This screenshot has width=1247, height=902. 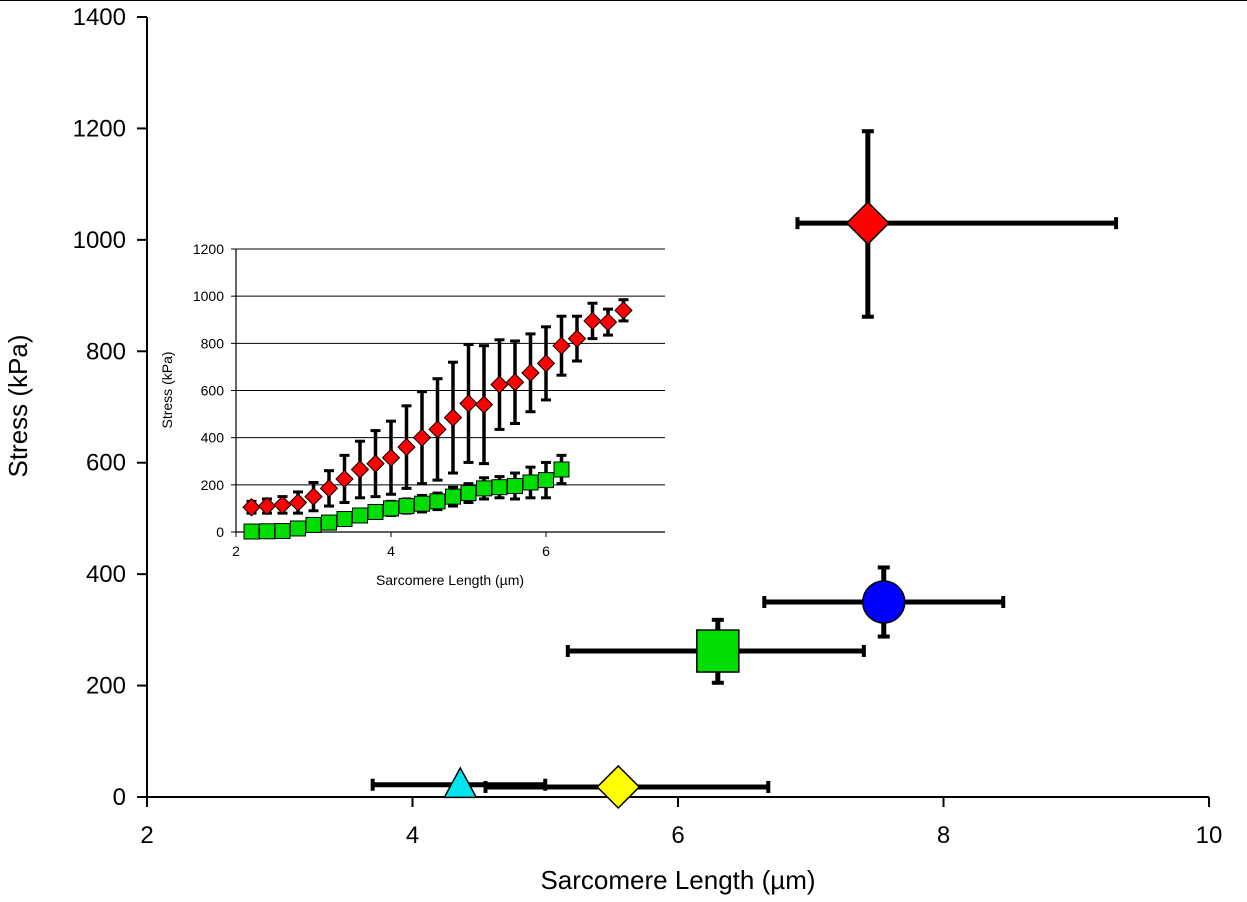 What do you see at coordinates (236, 551) in the screenshot?
I see `inset-x-tick-label: 2` at bounding box center [236, 551].